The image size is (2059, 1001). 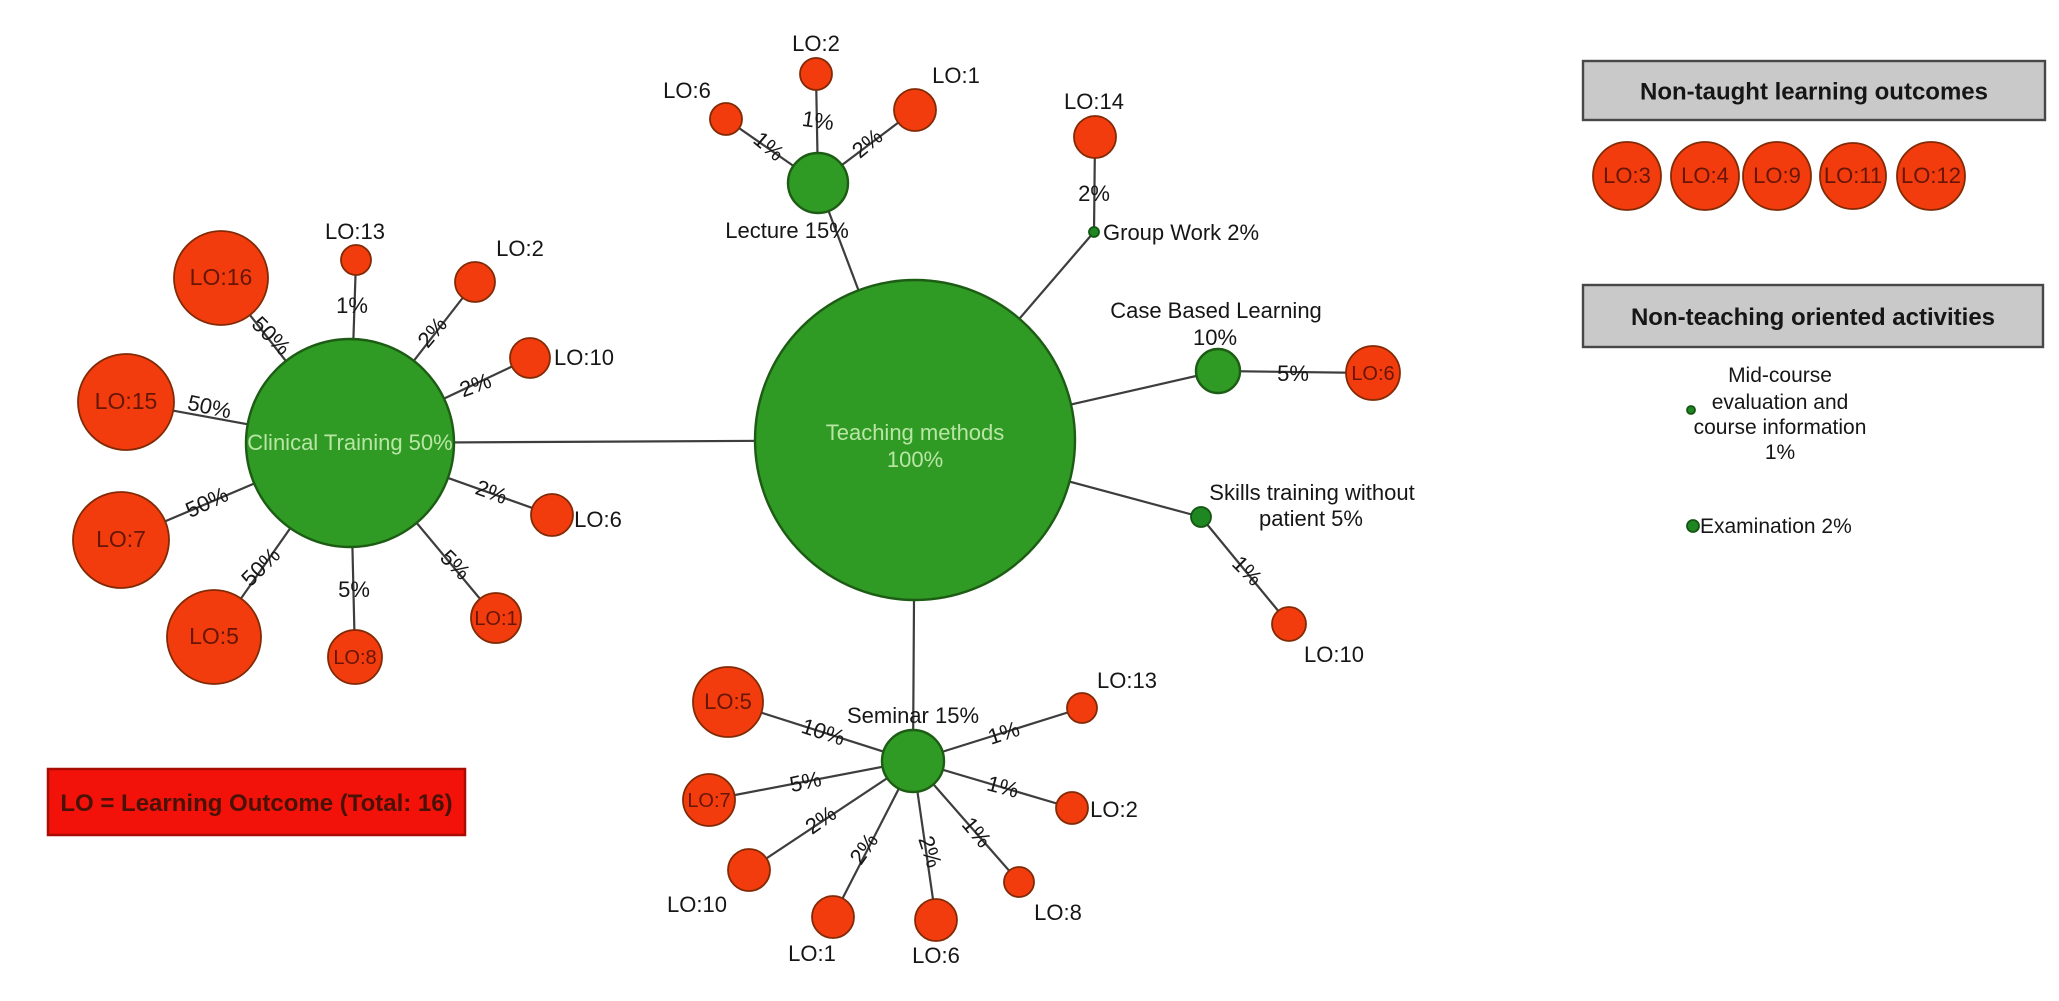 What do you see at coordinates (1311, 518) in the screenshot?
I see `skills-label-line2: patient 5%` at bounding box center [1311, 518].